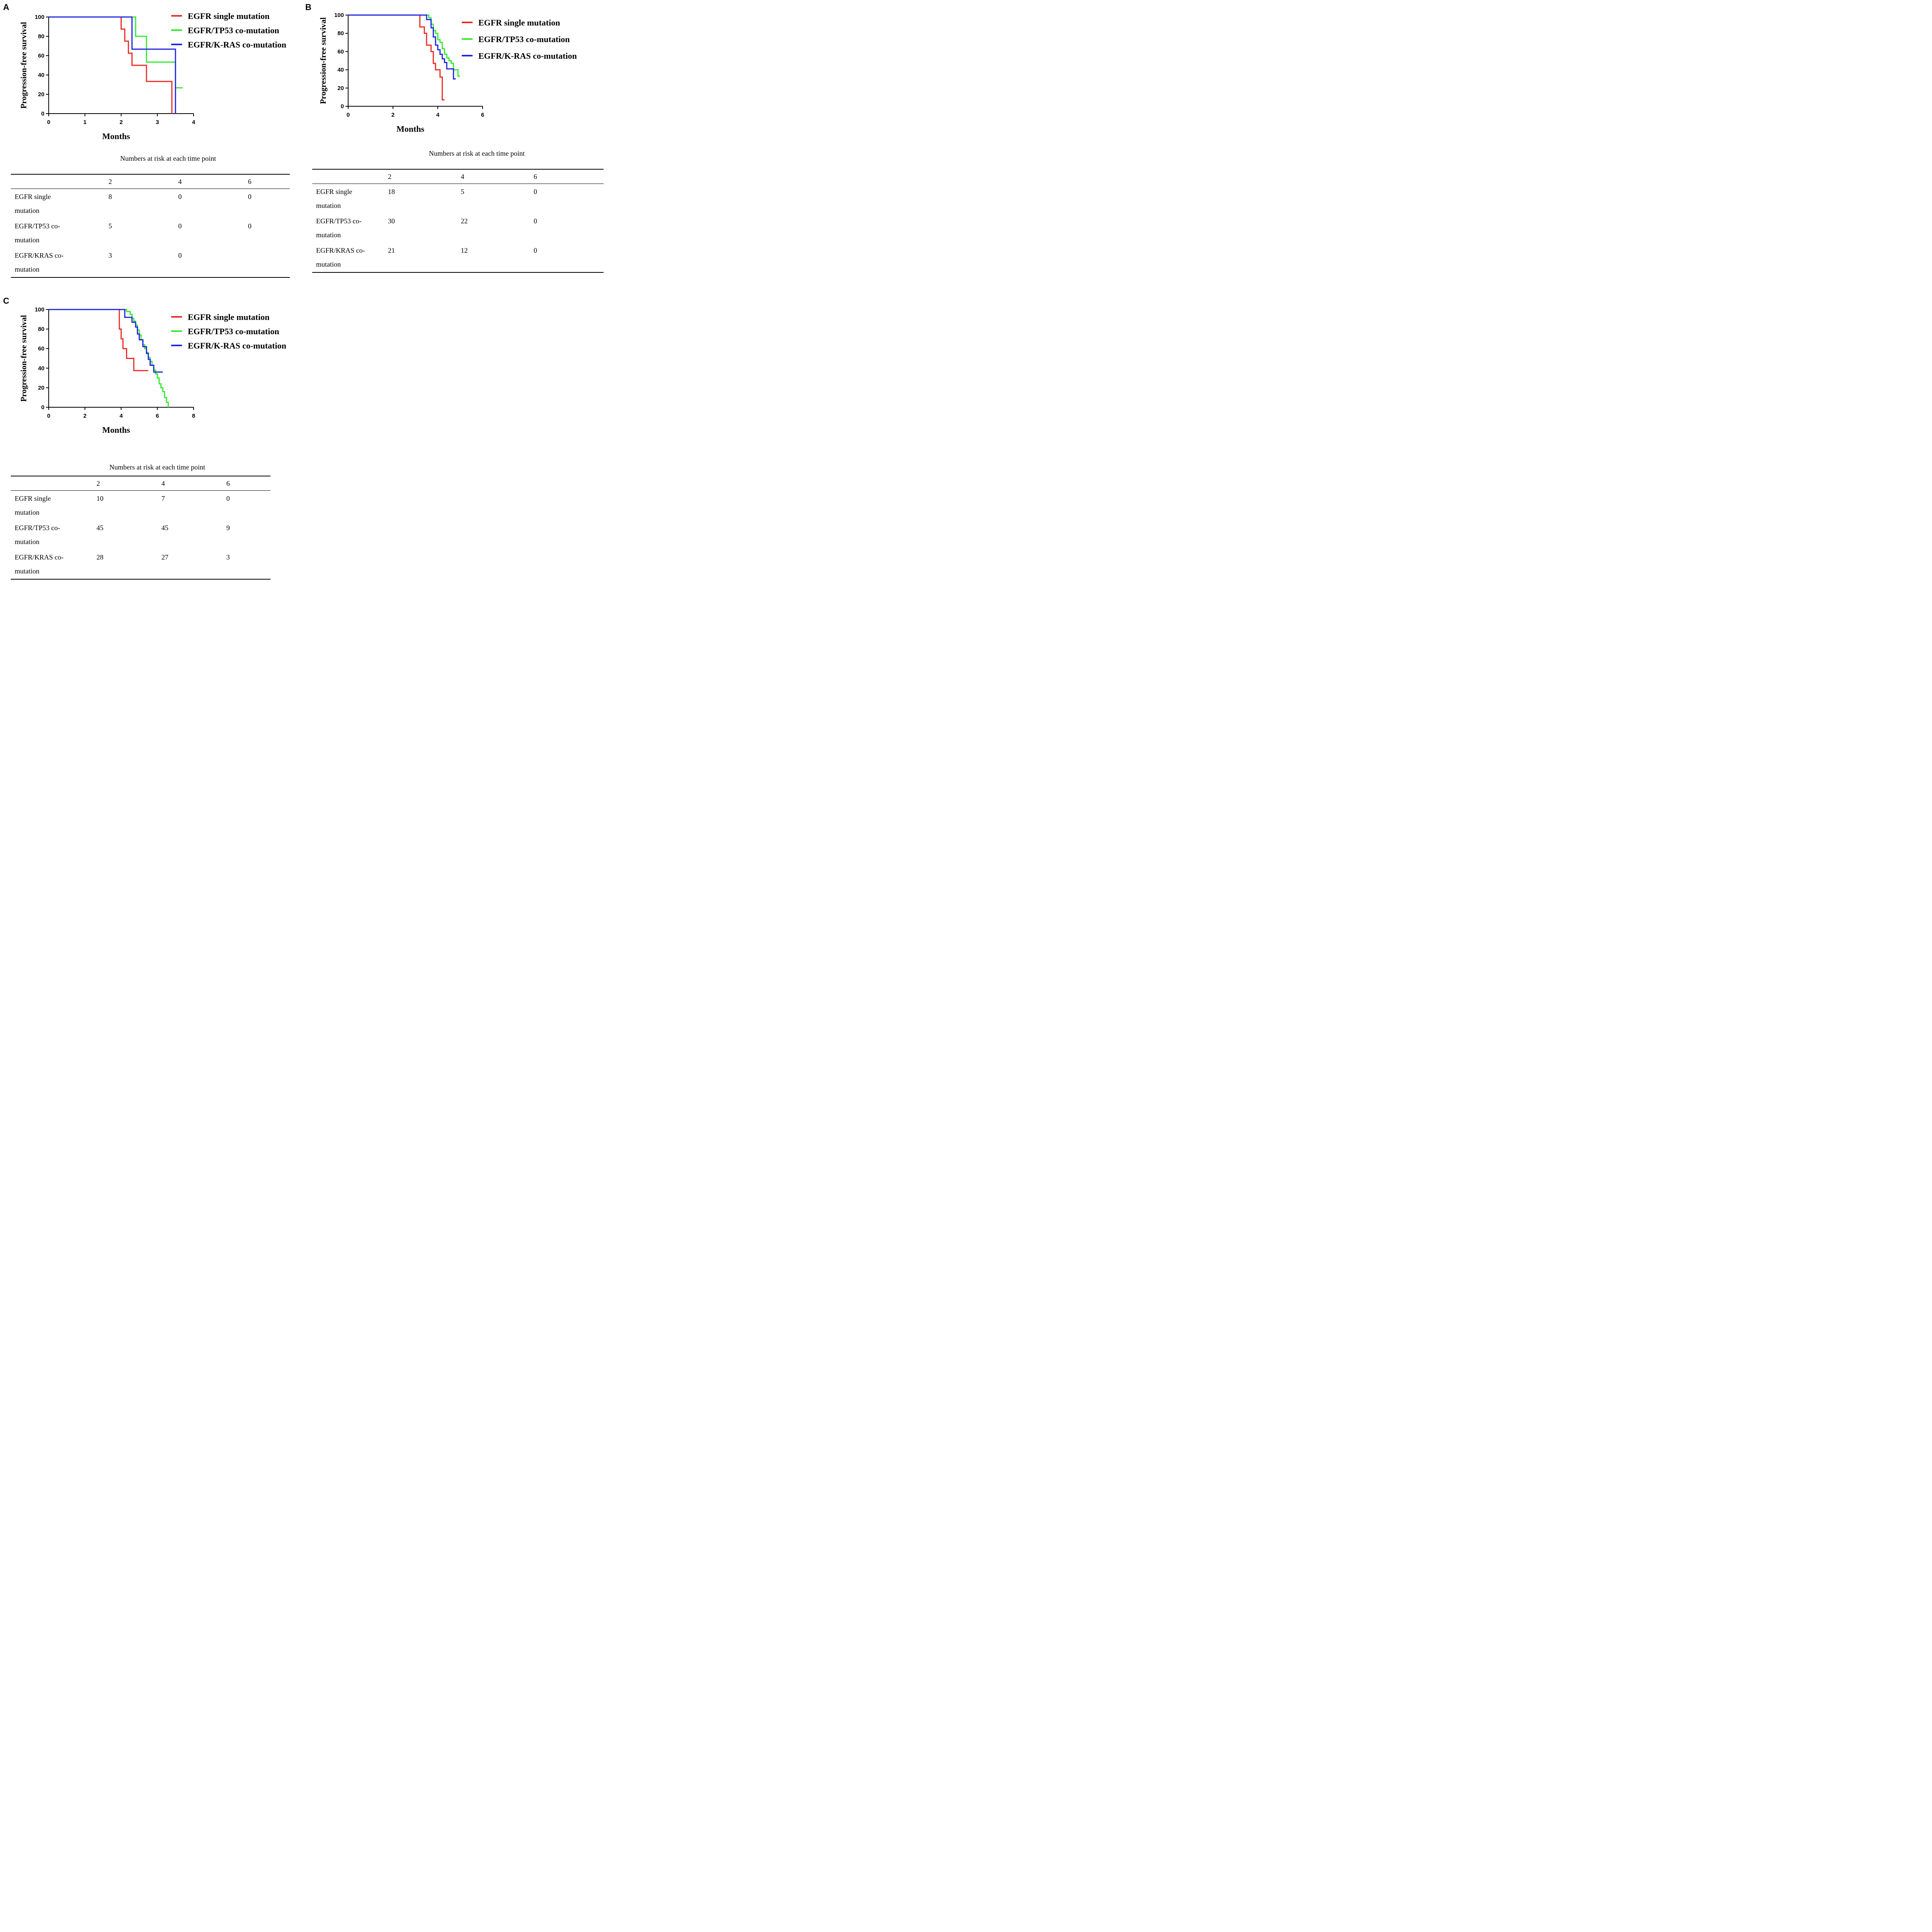  What do you see at coordinates (464, 221) in the screenshot?
I see `risk-value-cell: 22` at bounding box center [464, 221].